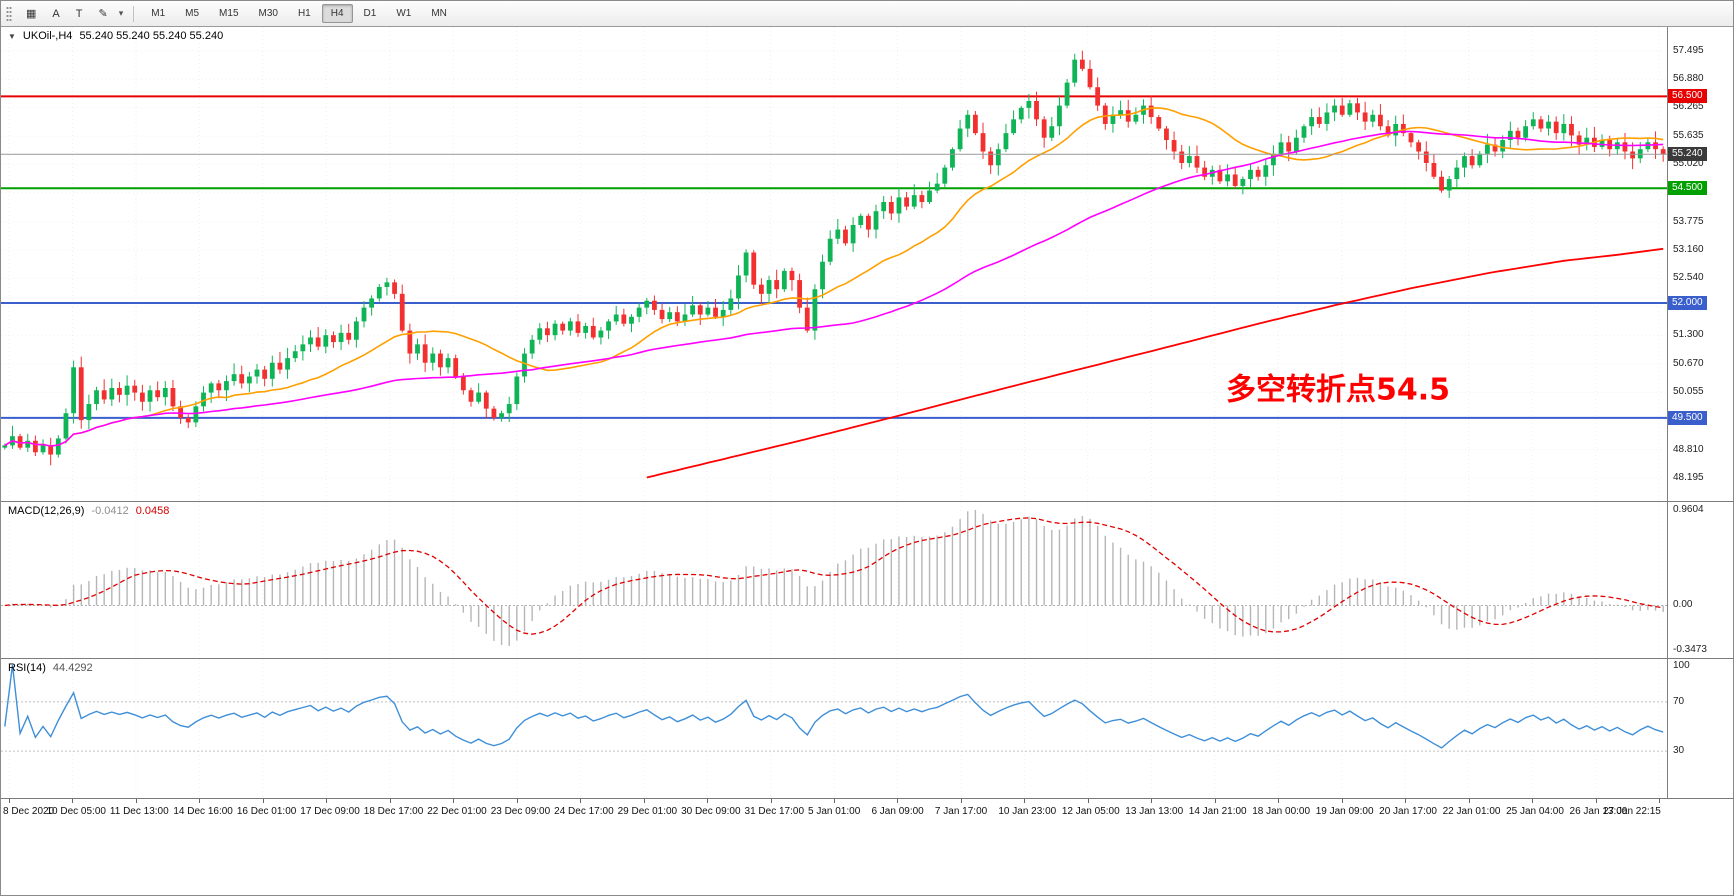  What do you see at coordinates (1027, 811) in the screenshot?
I see `time-label: 10 Jan 23:00` at bounding box center [1027, 811].